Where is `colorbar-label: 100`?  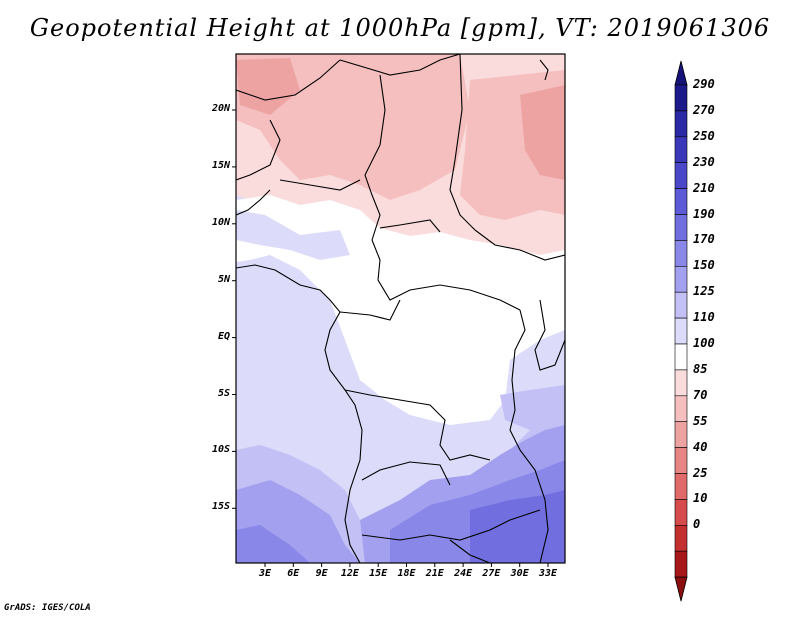 colorbar-label: 100 is located at coordinates (704, 343).